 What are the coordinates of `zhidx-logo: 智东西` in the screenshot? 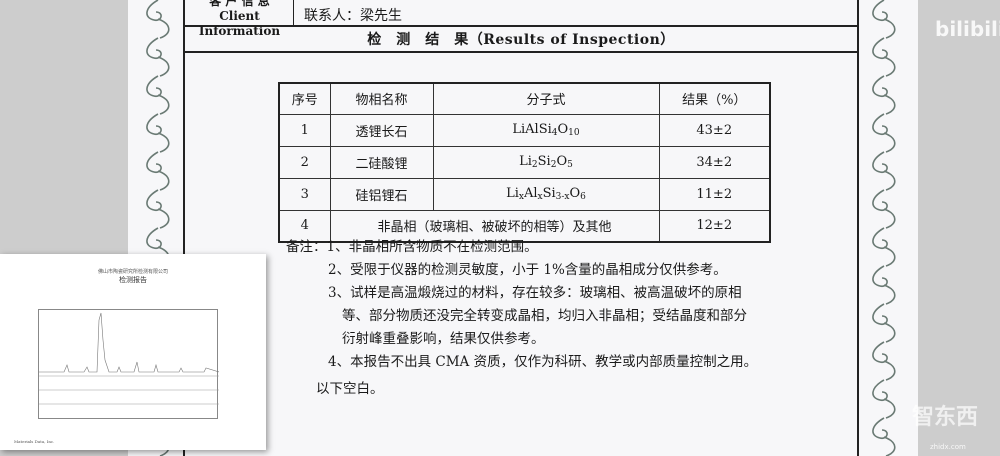 It's located at (945, 417).